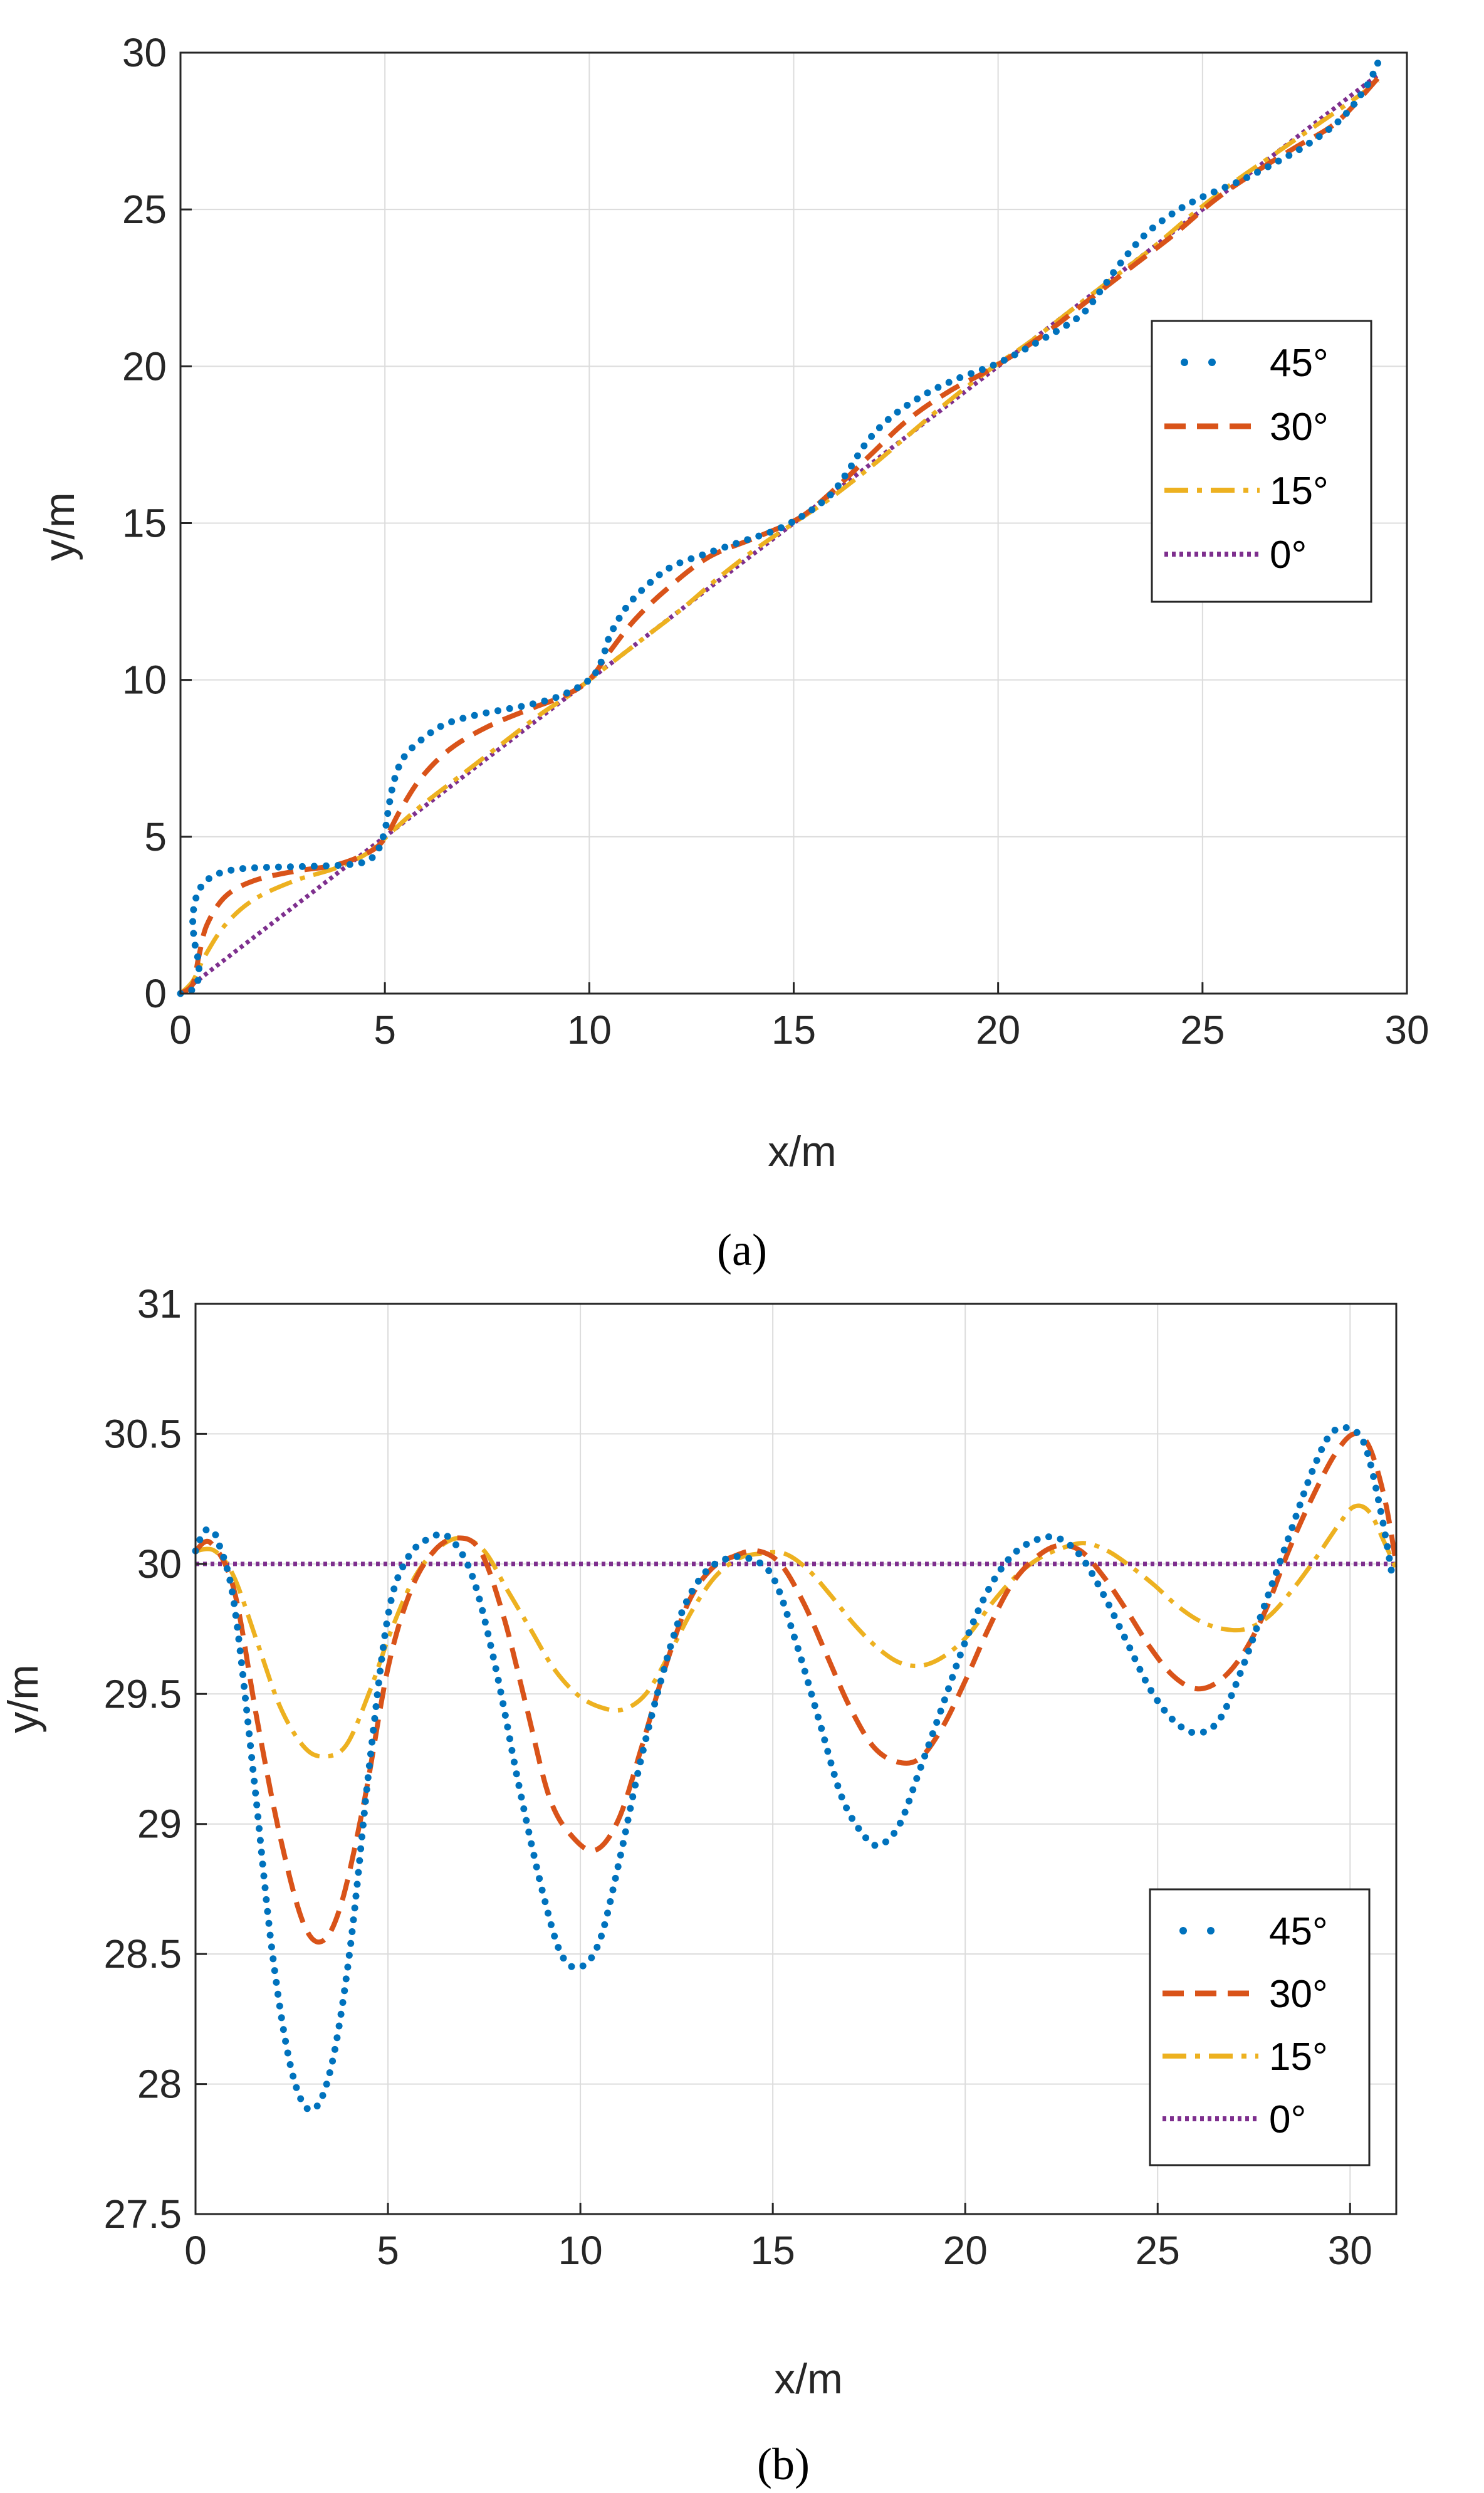  Describe the element at coordinates (144, 680) in the screenshot. I see `chart-a-y-tick-label: 10` at that location.